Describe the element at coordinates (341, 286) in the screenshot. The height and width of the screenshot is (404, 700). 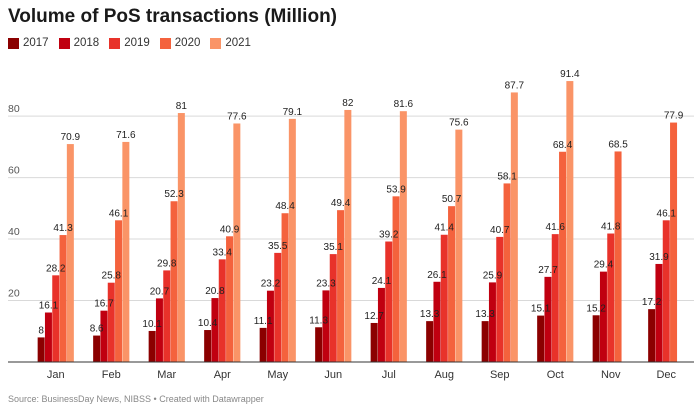
I see `bar-2020-Jun` at that location.